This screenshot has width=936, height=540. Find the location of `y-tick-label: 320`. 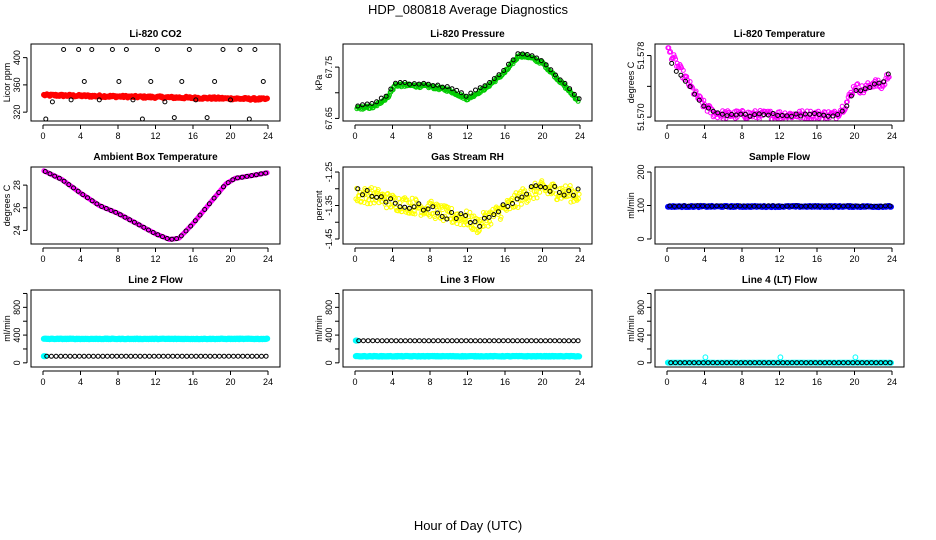

y-tick-label: 320 is located at coordinates (17, 112).